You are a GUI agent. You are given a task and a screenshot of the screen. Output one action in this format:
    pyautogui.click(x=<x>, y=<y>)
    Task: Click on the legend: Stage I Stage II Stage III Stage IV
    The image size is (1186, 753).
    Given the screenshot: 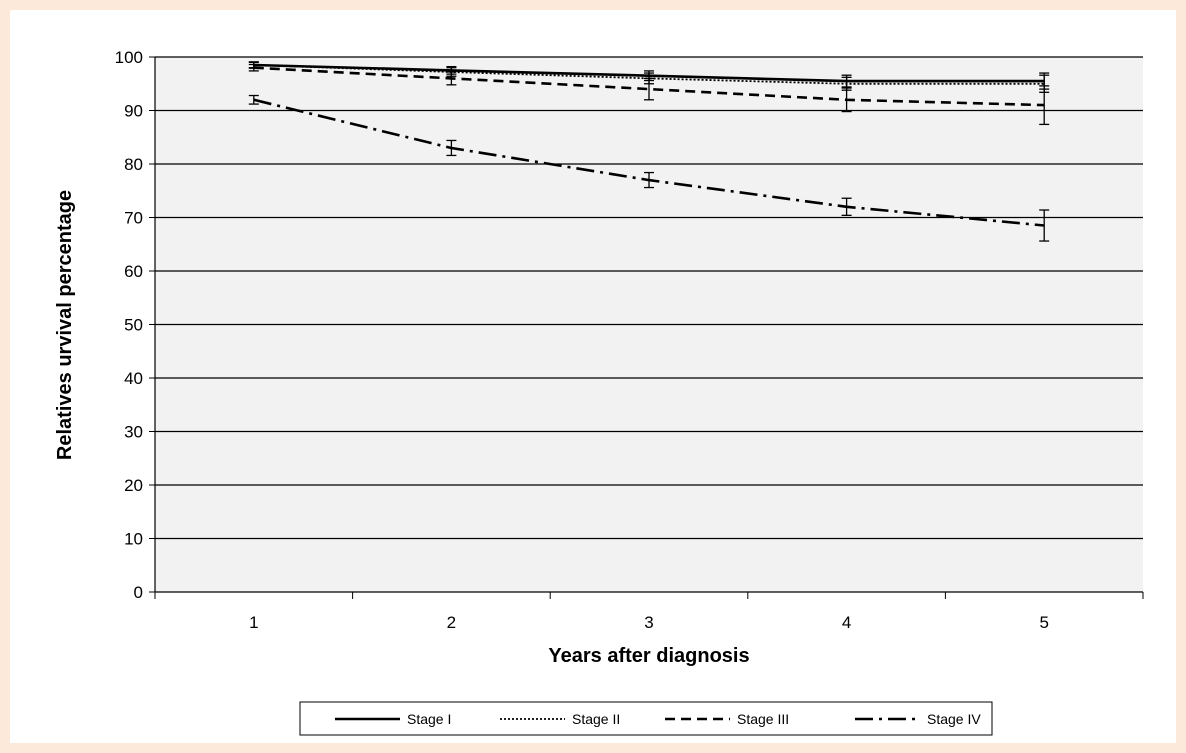 What is the action you would take?
    pyautogui.click(x=646, y=718)
    